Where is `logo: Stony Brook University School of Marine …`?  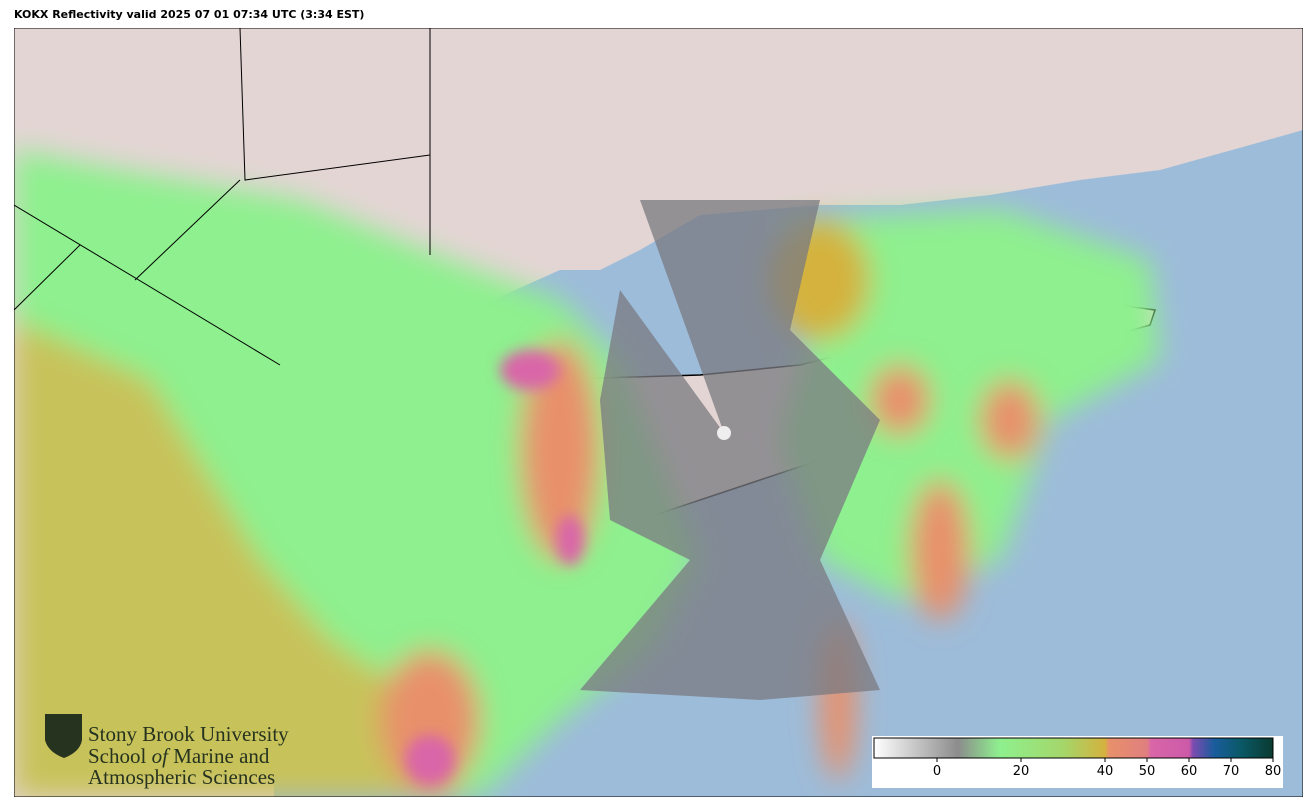
logo: Stony Brook University School of Marine … is located at coordinates (167, 751).